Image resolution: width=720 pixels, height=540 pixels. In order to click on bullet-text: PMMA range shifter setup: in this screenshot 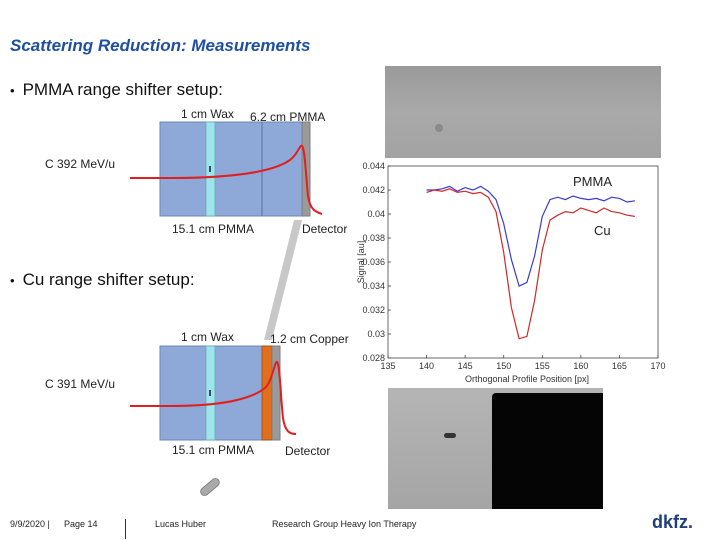, I will do `click(122, 89)`.